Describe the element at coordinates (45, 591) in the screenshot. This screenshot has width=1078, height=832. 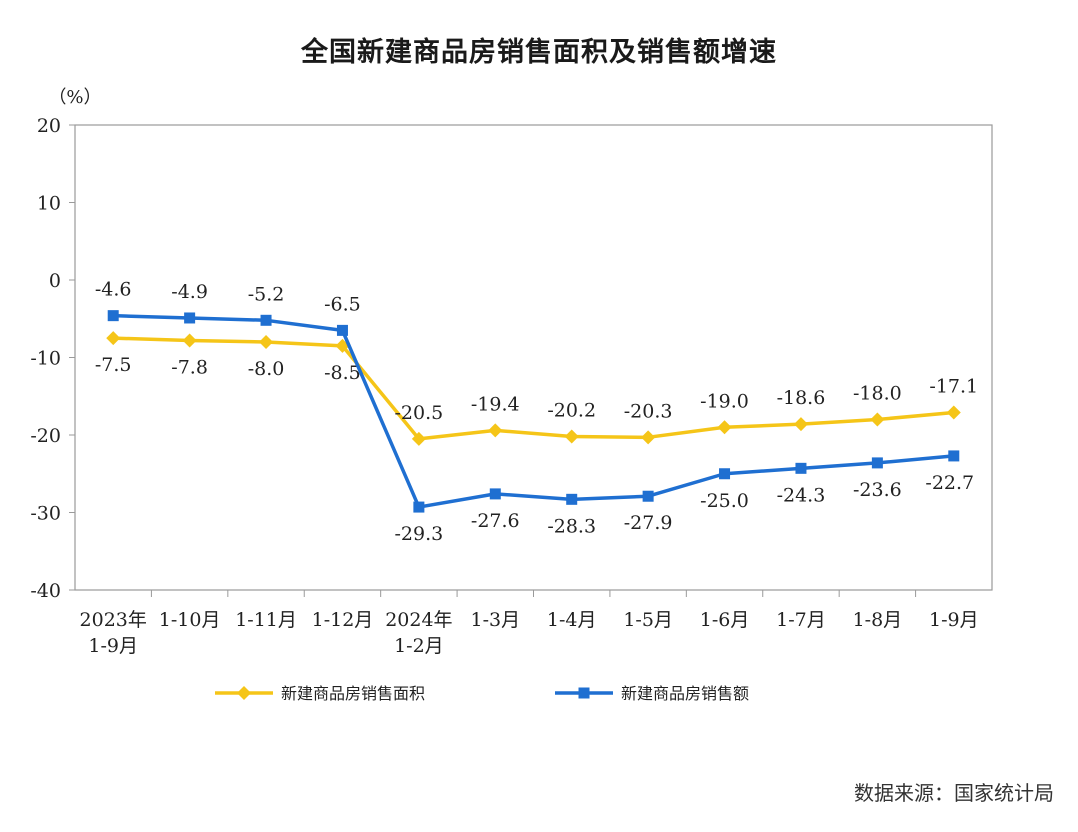
I see `y-tick-label: -40` at that location.